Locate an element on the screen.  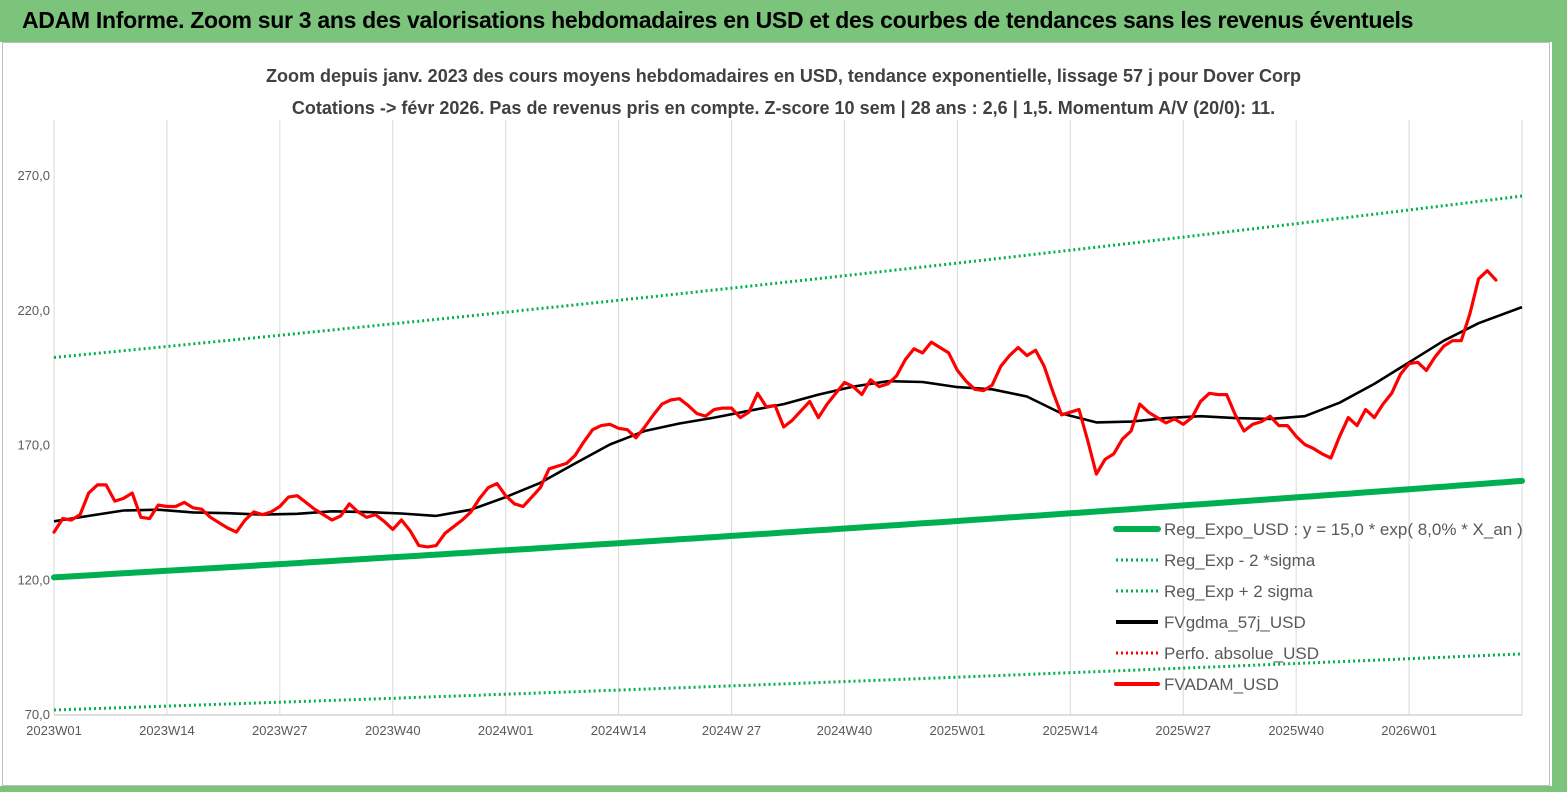
right-border-strip is located at coordinates (1559, 417).